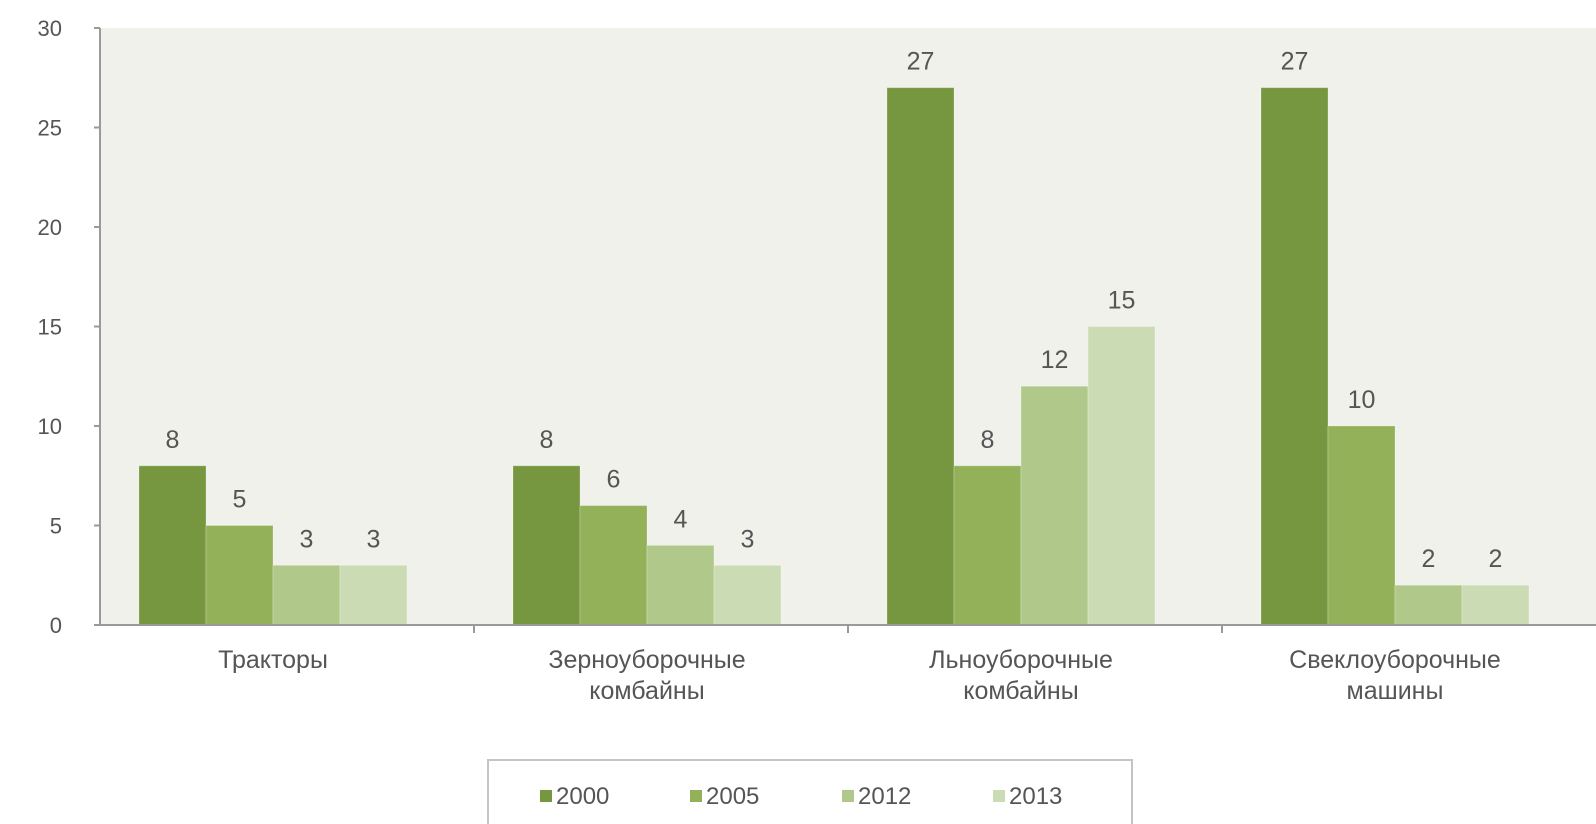  What do you see at coordinates (999, 796) in the screenshot?
I see `legend-swatch-2013` at bounding box center [999, 796].